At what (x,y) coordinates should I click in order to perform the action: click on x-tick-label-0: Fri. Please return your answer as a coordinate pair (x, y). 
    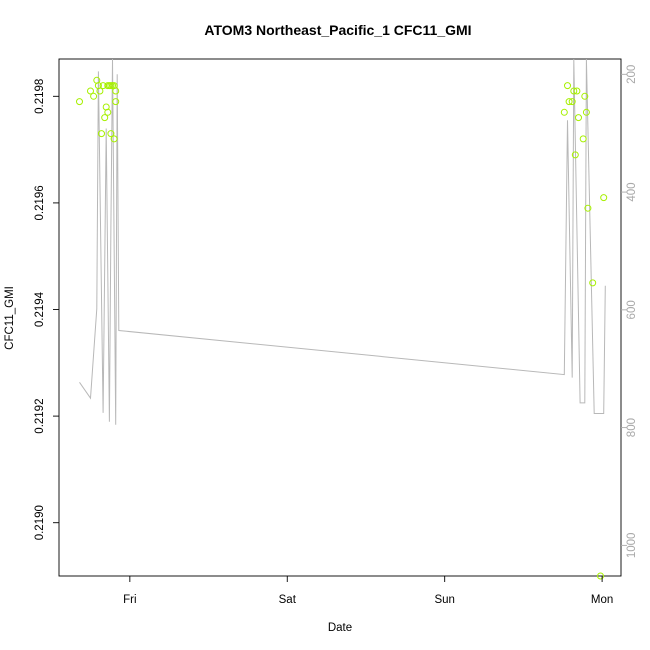
    Looking at the image, I should click on (129, 600).